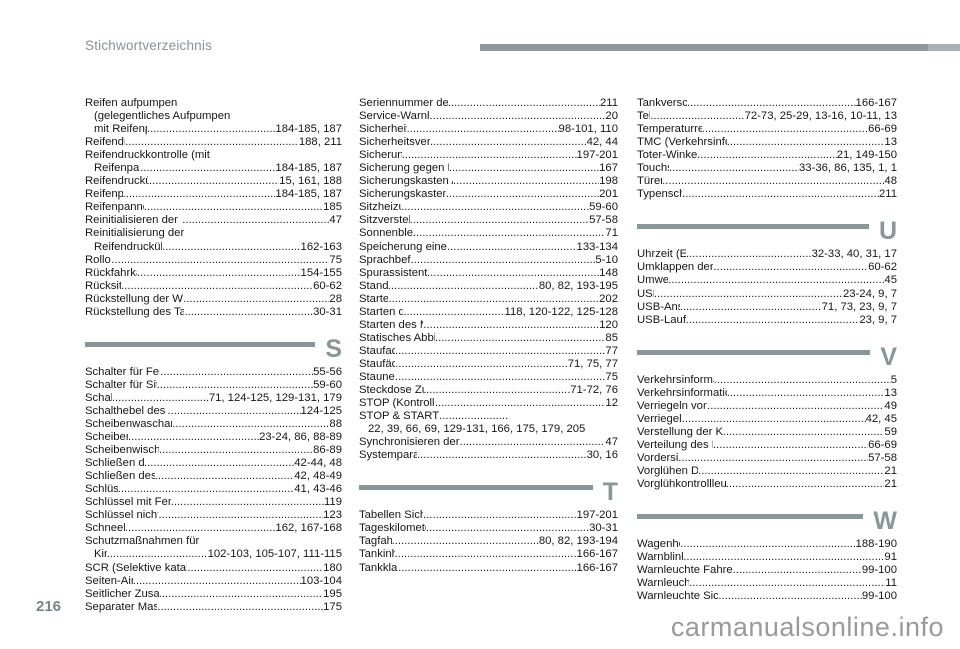 This screenshot has width=960, height=649. What do you see at coordinates (649, 181) in the screenshot?
I see `entry-term: Türen` at bounding box center [649, 181].